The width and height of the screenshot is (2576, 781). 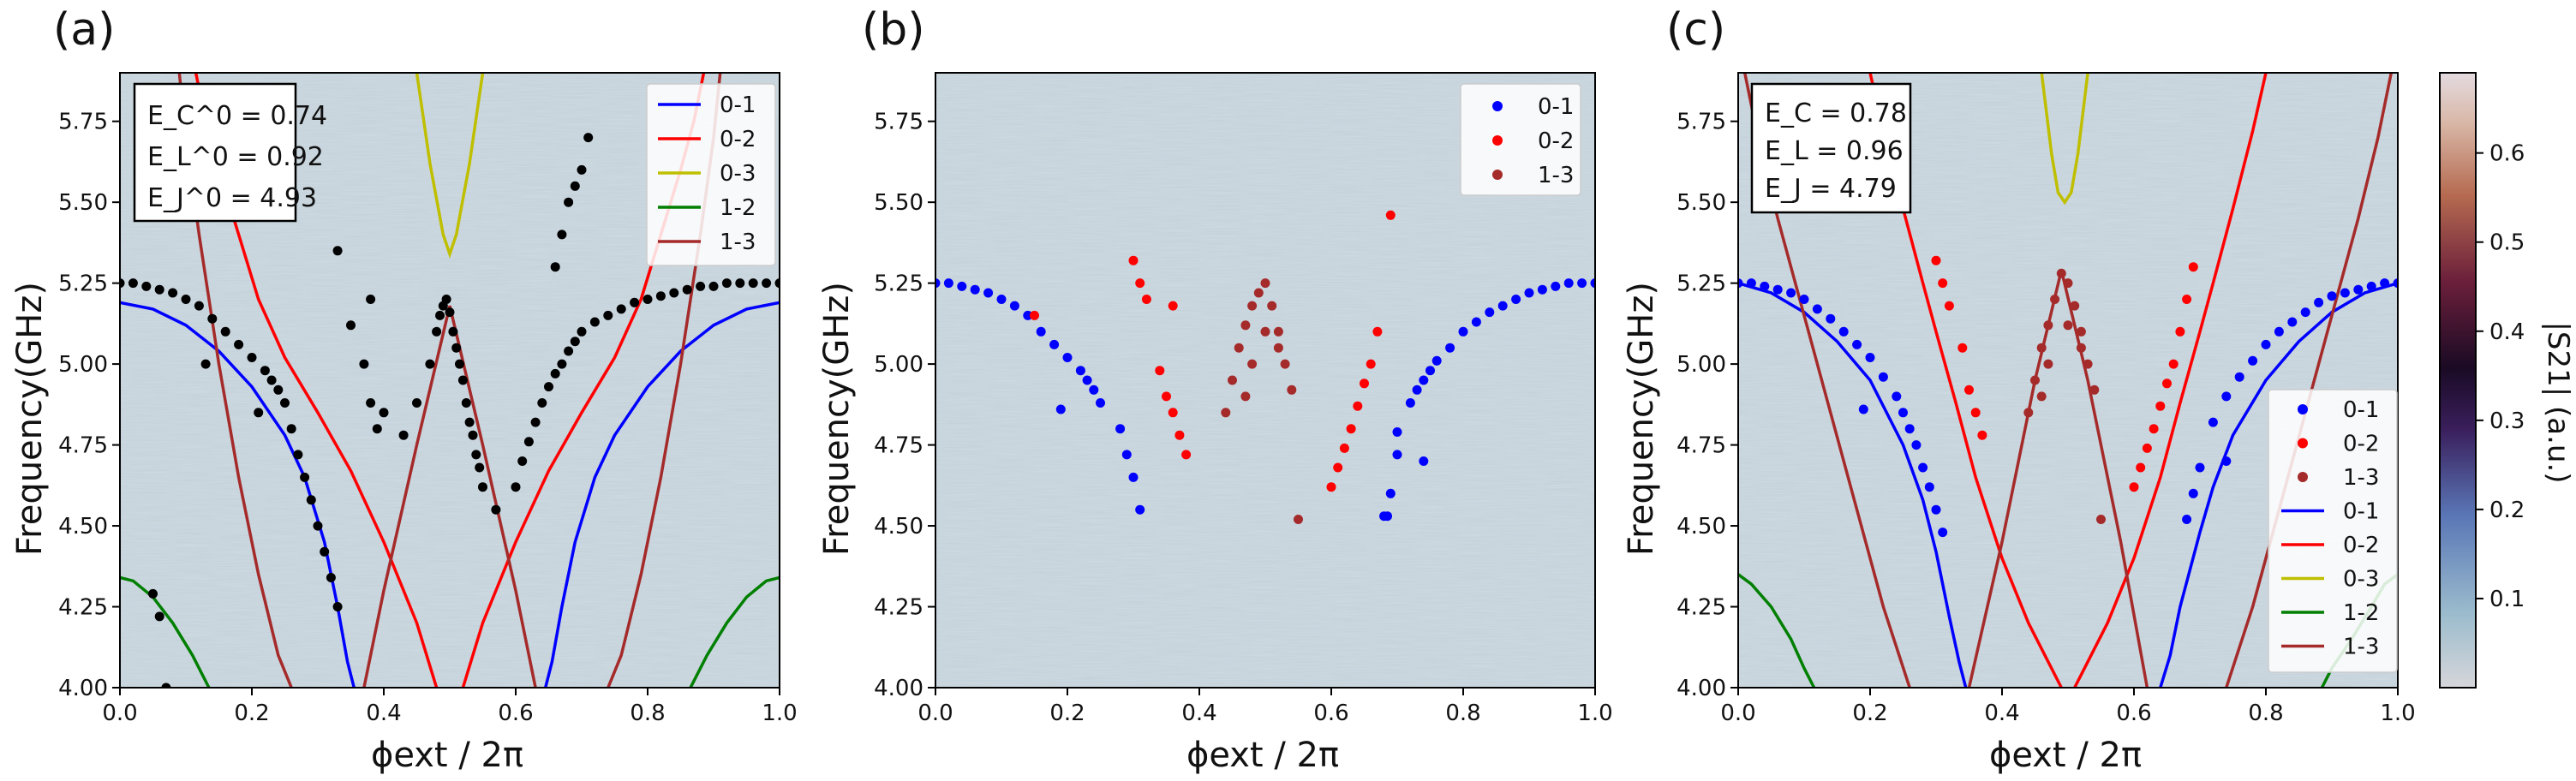 What do you see at coordinates (83, 688) in the screenshot?
I see `y-tick-label: 4.00` at bounding box center [83, 688].